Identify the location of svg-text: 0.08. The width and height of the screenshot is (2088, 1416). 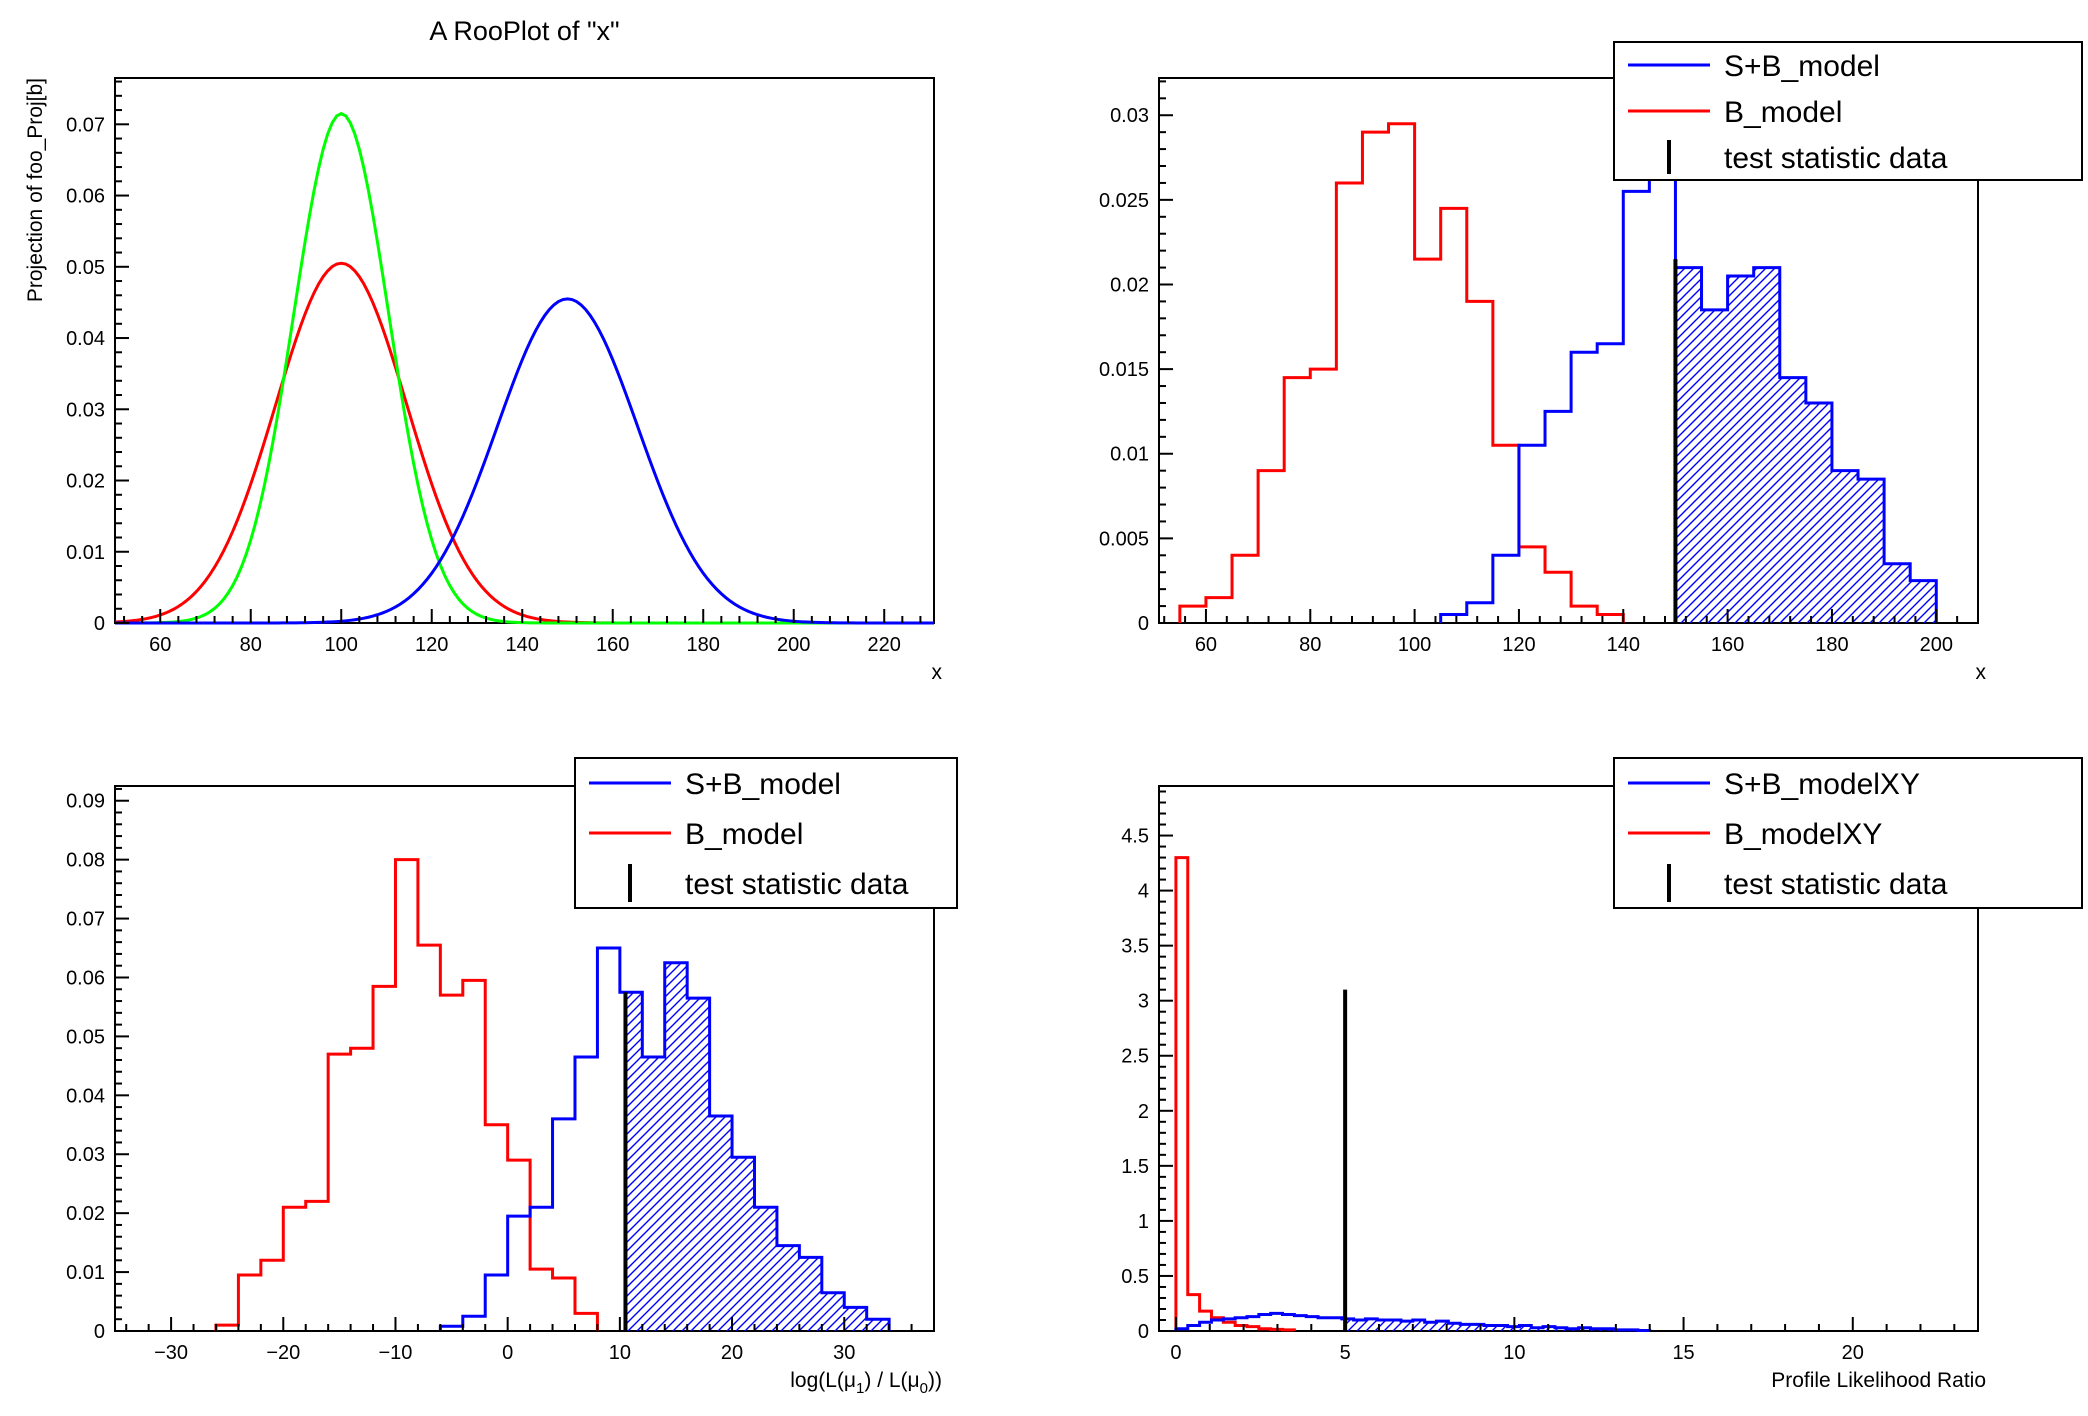
(85, 861).